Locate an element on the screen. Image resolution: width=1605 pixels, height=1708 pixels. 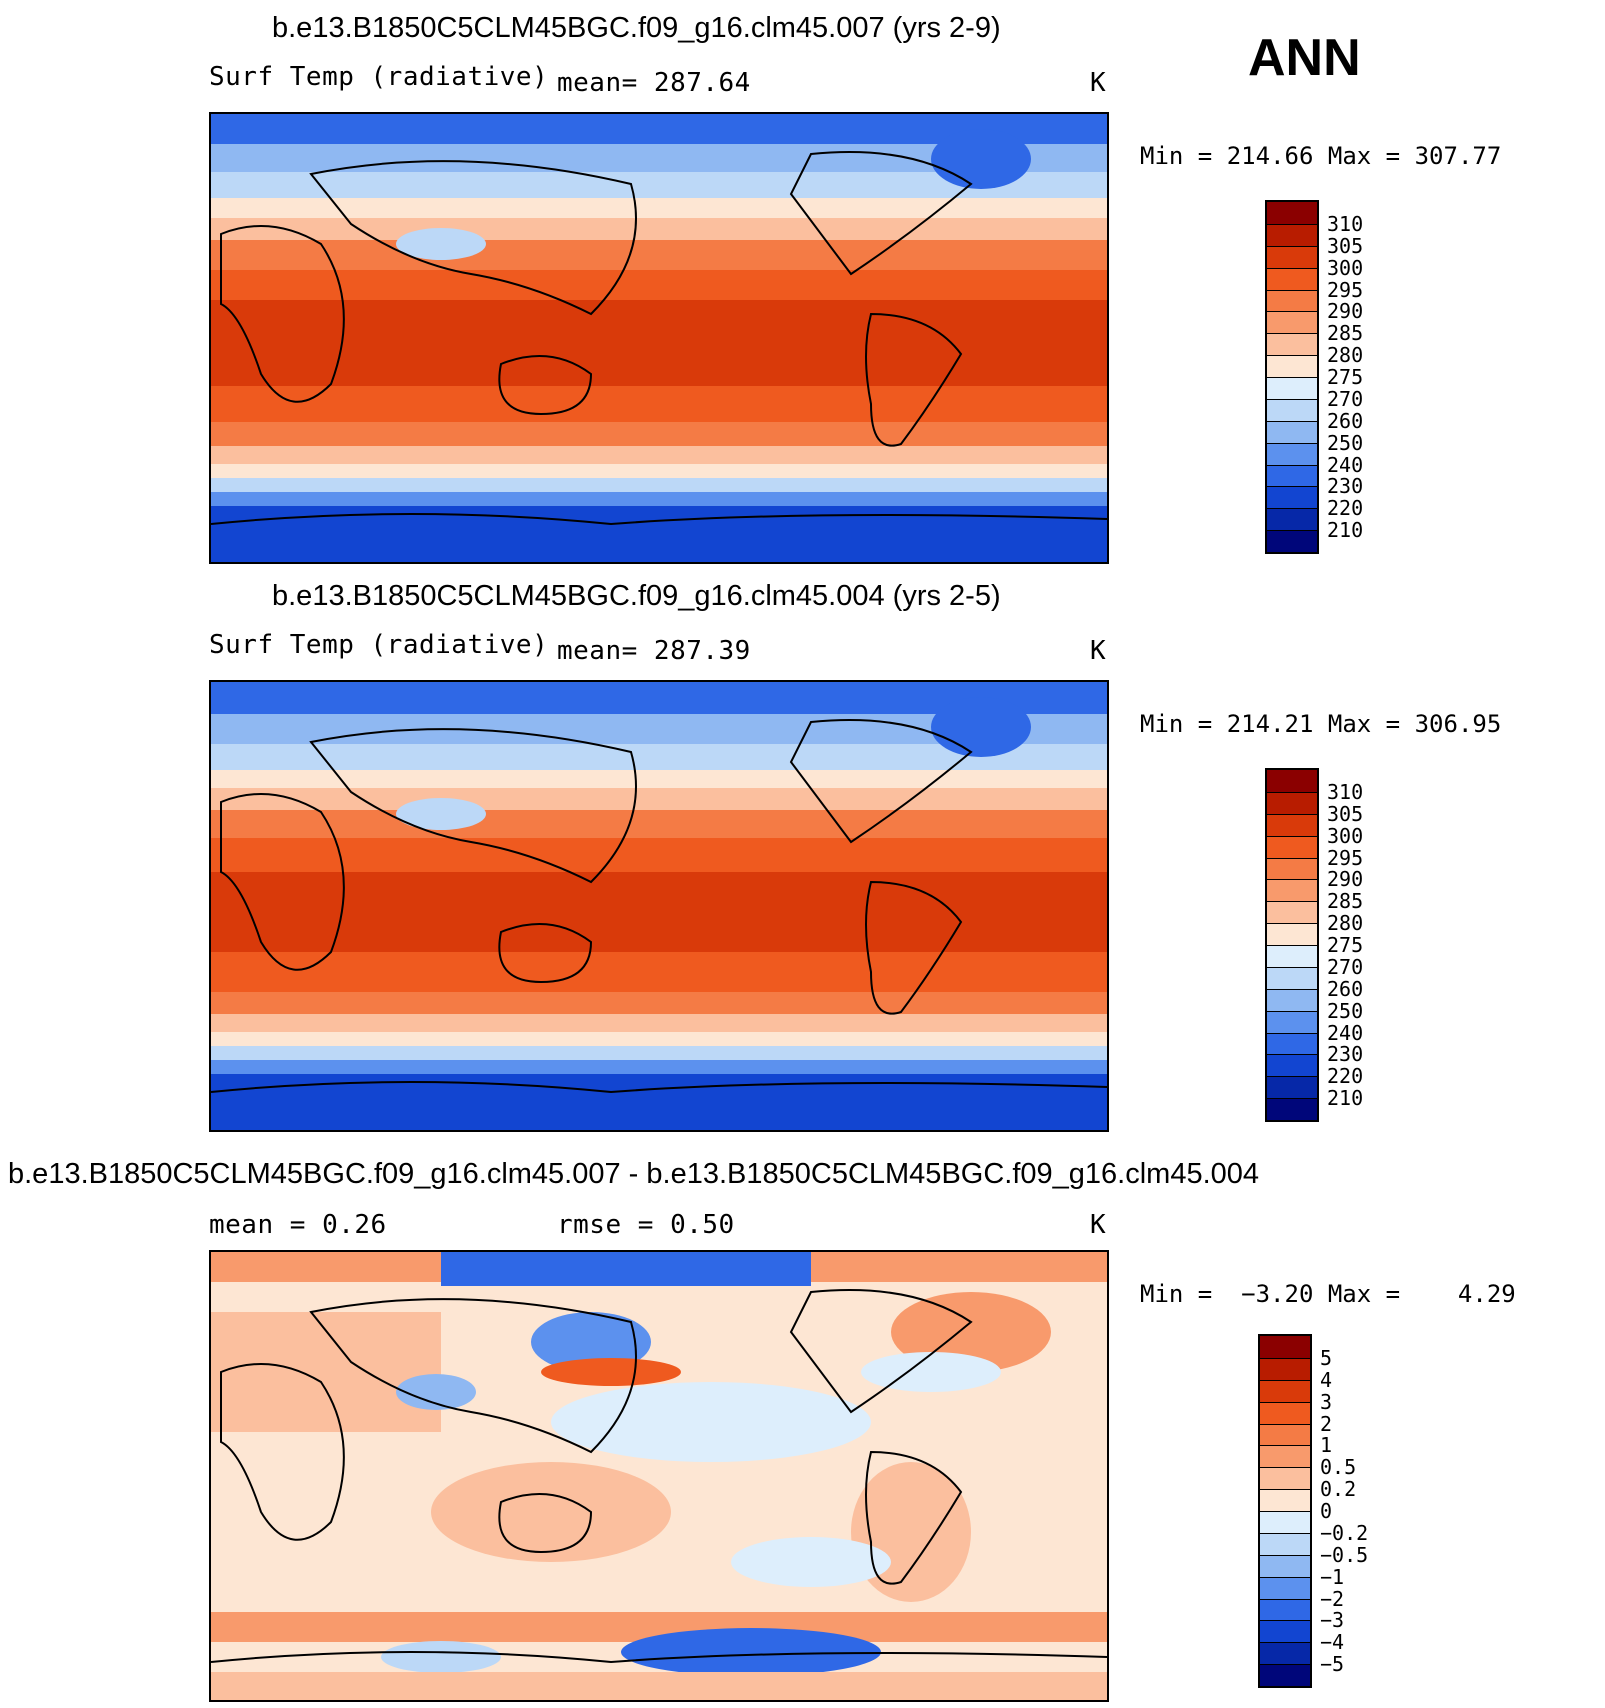
colorbar-tick-label: −1 is located at coordinates (1332, 1576).